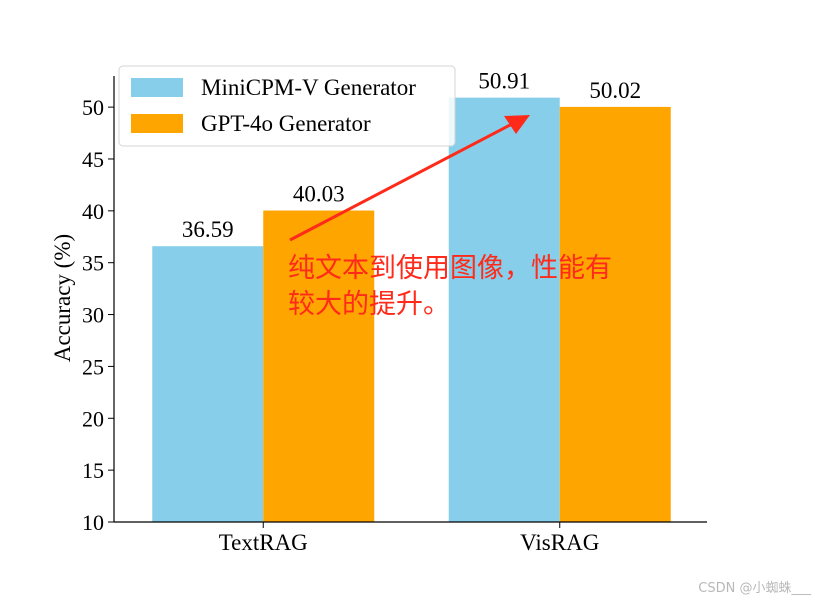 This screenshot has width=815, height=600. What do you see at coordinates (286, 123) in the screenshot?
I see `legend-label-series-2: GPT-4o Generator` at bounding box center [286, 123].